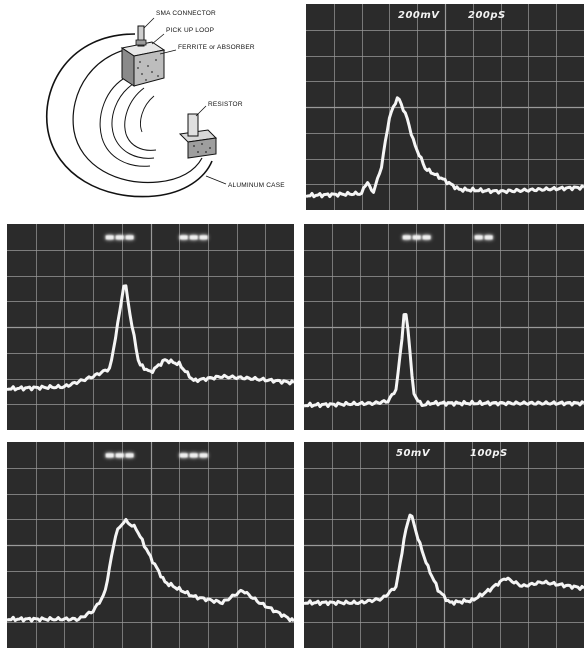  What do you see at coordinates (216, 47) in the screenshot?
I see `callout-ferrite-absorber: FERRITE or ABSORBER` at bounding box center [216, 47].